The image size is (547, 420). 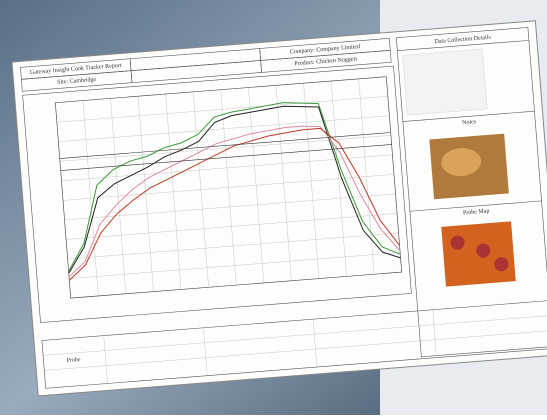 I want to click on product: Product: Chicken Nuggets, so click(x=326, y=61).